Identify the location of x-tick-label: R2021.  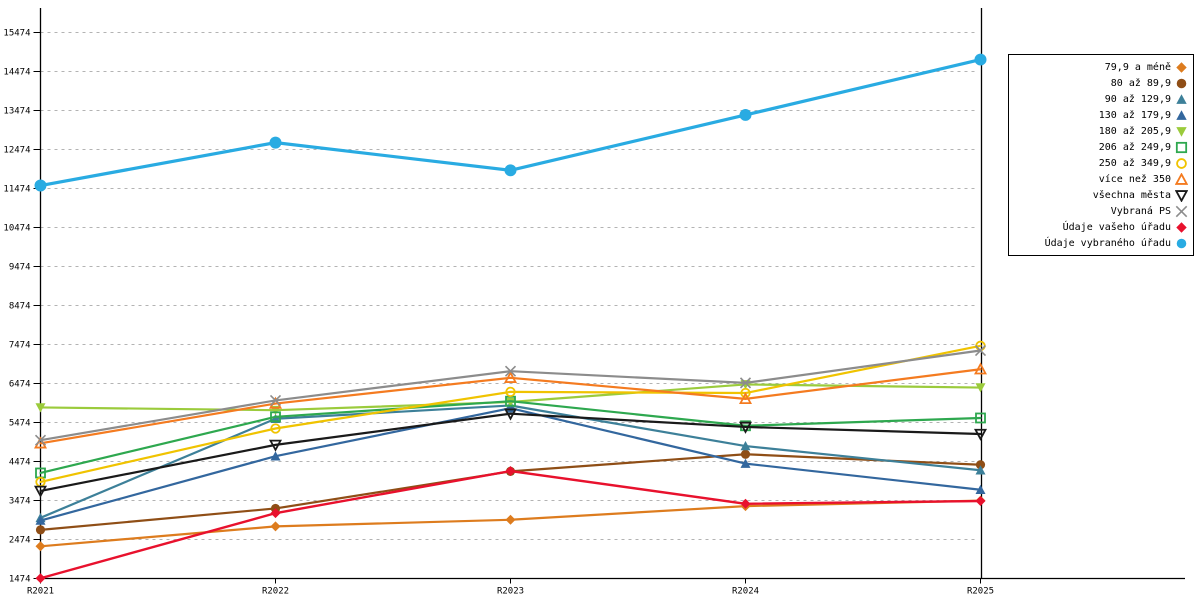
(40, 592).